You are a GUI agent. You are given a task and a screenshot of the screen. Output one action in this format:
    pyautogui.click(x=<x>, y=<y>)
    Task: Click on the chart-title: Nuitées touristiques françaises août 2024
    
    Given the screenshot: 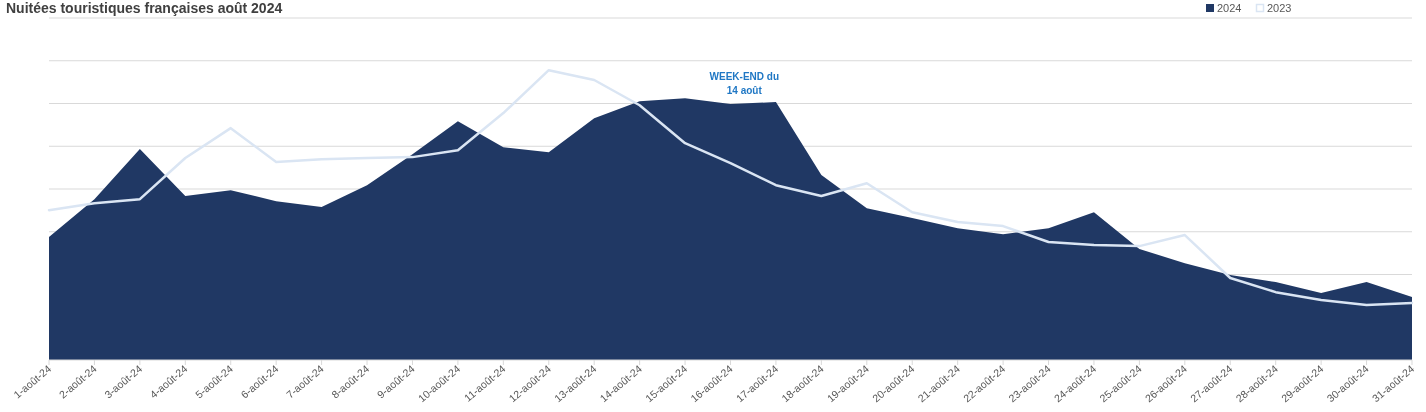 What is the action you would take?
    pyautogui.click(x=144, y=8)
    